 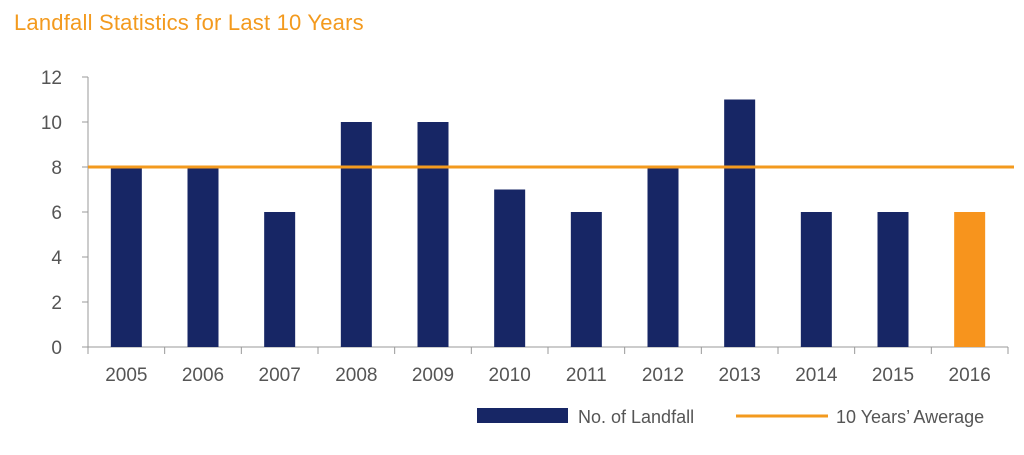 What do you see at coordinates (56, 348) in the screenshot?
I see `y-tick-label: 0` at bounding box center [56, 348].